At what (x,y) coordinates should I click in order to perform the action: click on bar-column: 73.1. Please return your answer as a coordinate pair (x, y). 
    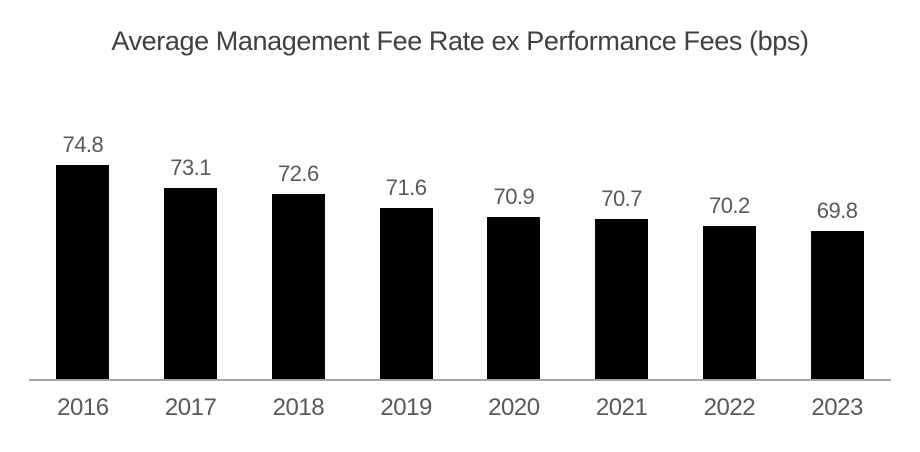
    Looking at the image, I should click on (191, 248).